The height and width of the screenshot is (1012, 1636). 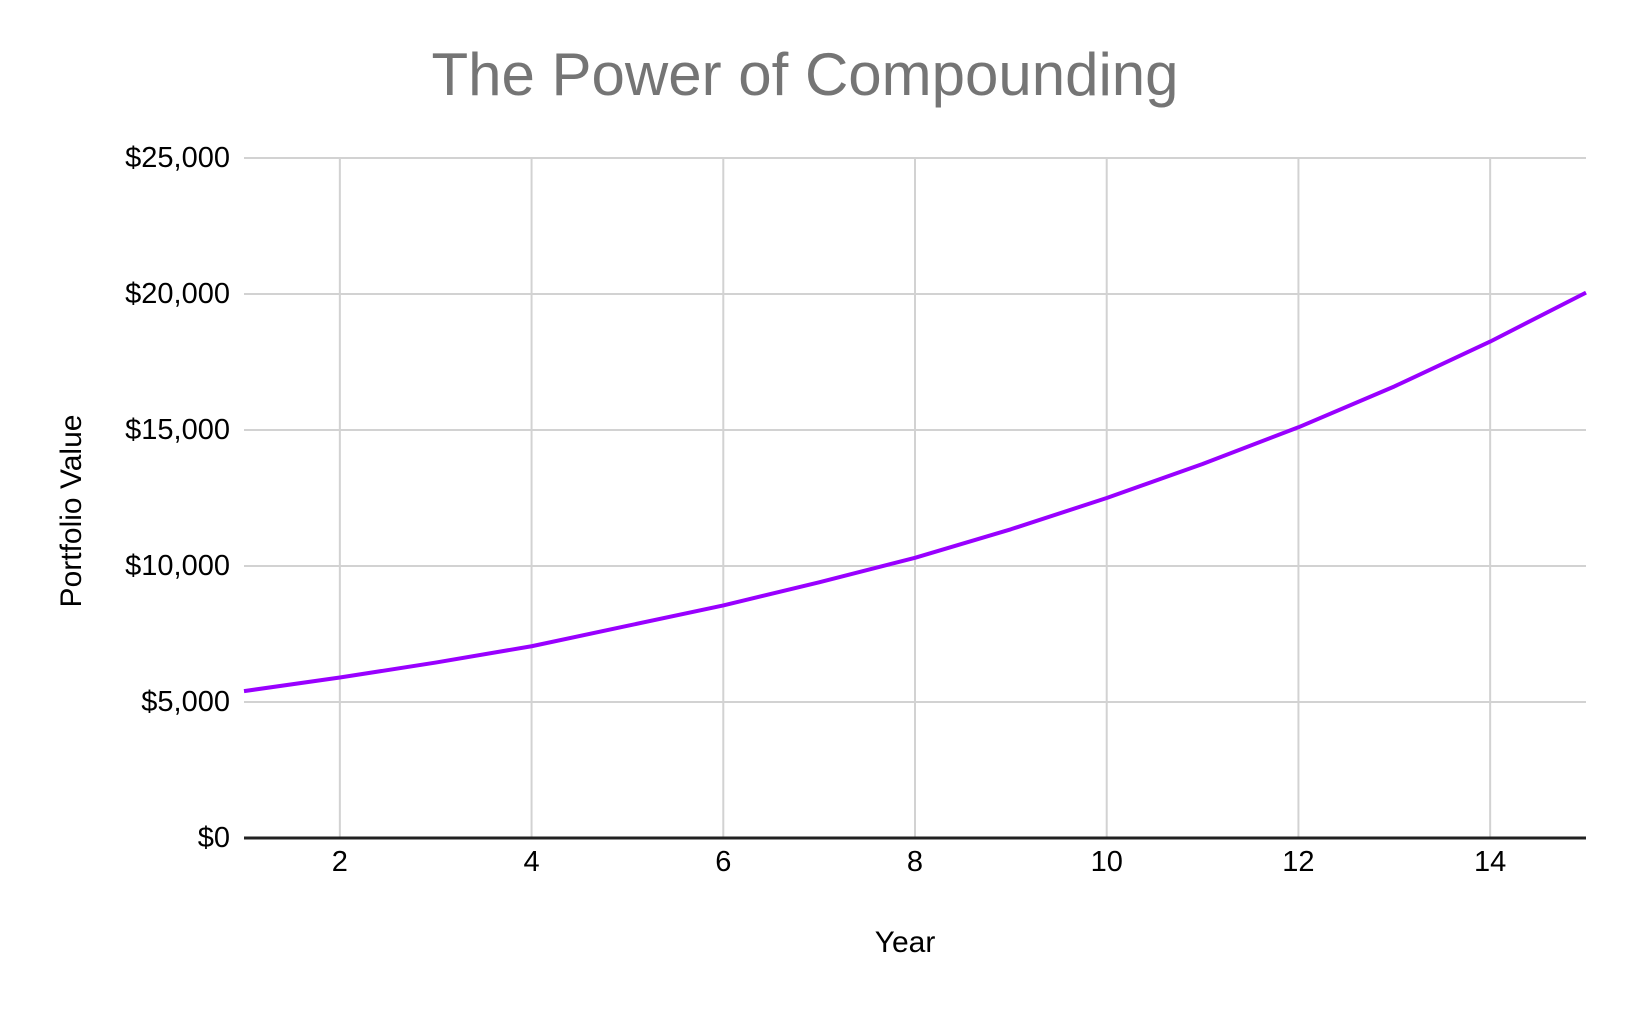 What do you see at coordinates (177, 294) in the screenshot?
I see `y-tick-label: $20,000` at bounding box center [177, 294].